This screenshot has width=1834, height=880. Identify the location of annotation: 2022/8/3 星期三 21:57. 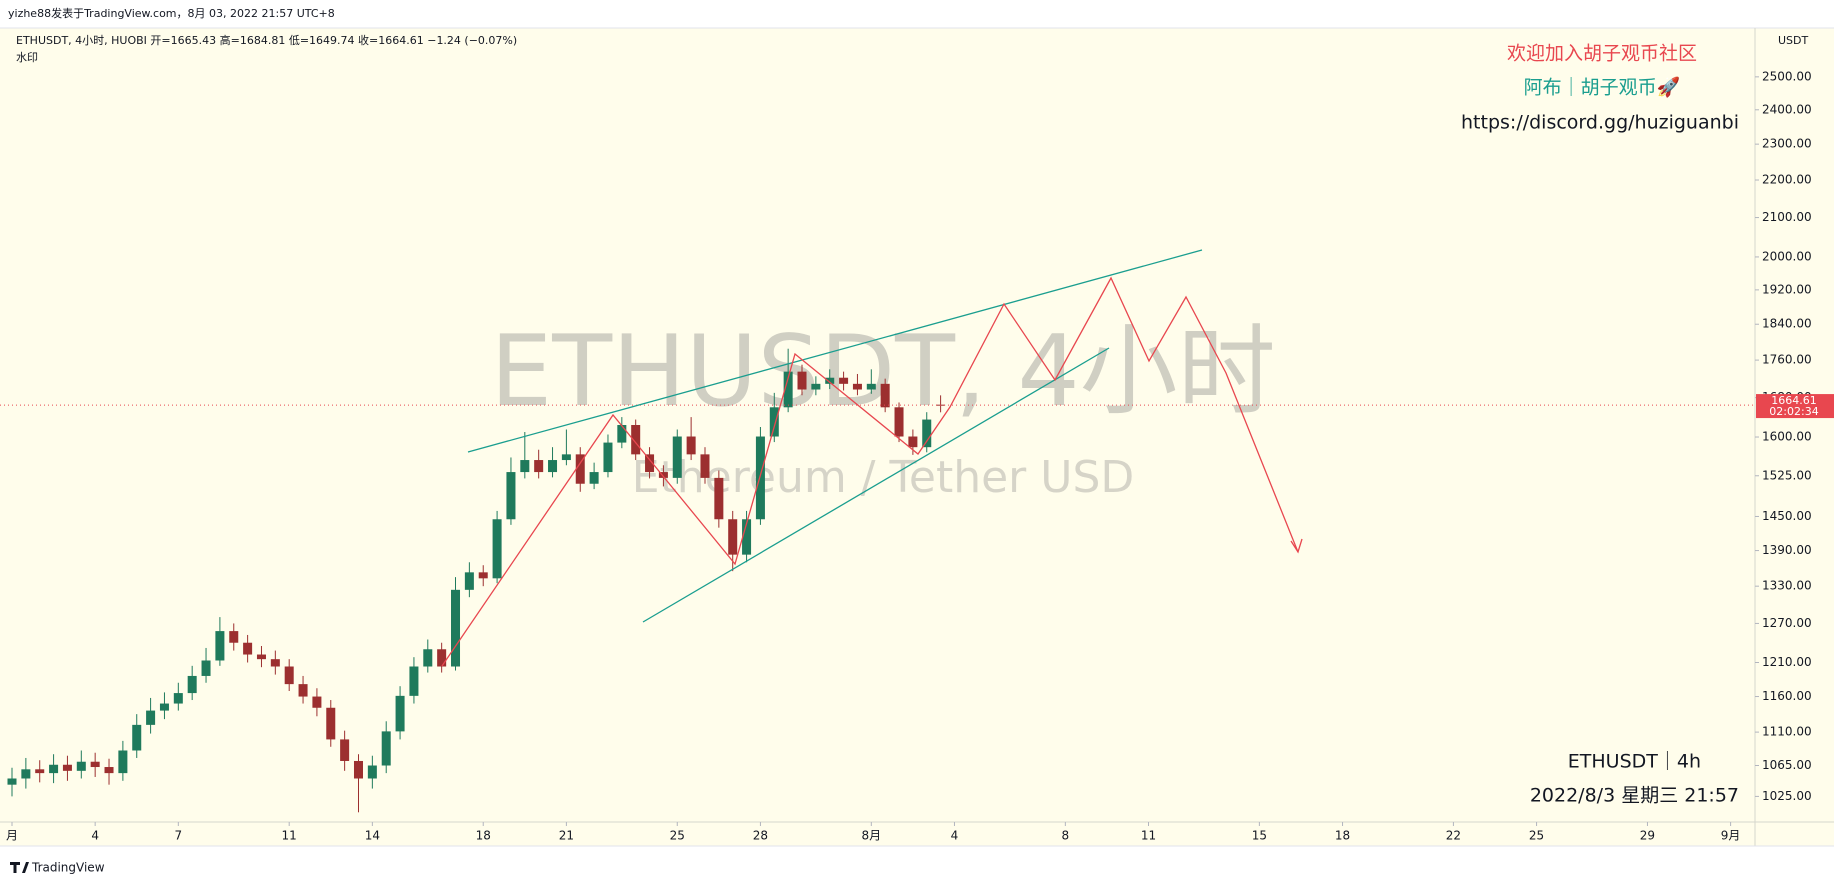
(1634, 796).